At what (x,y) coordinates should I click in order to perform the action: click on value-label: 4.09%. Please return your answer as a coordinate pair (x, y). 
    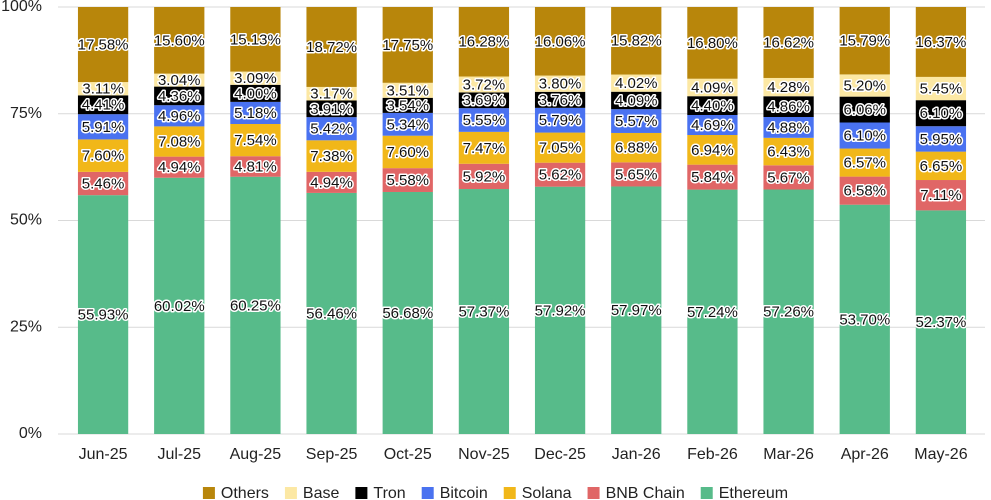
    Looking at the image, I should click on (636, 100).